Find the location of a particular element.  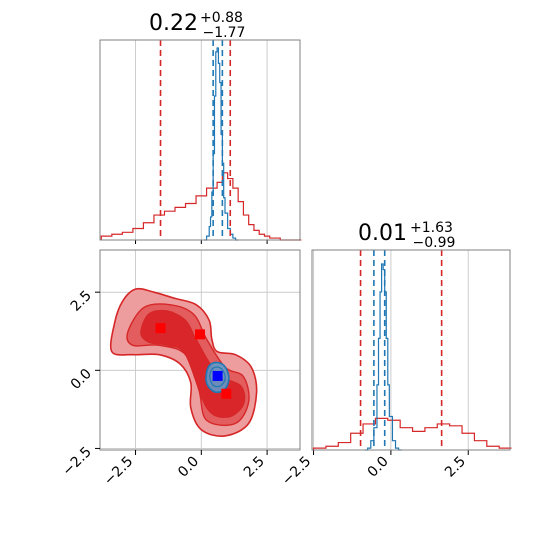

marginal-1-title-value: 0.22 is located at coordinates (173, 23).